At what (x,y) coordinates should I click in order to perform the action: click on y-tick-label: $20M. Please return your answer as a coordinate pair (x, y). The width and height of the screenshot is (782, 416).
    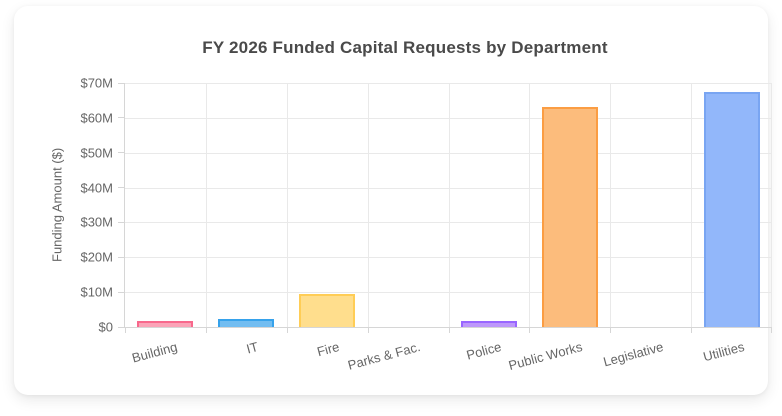
    Looking at the image, I should click on (96, 257).